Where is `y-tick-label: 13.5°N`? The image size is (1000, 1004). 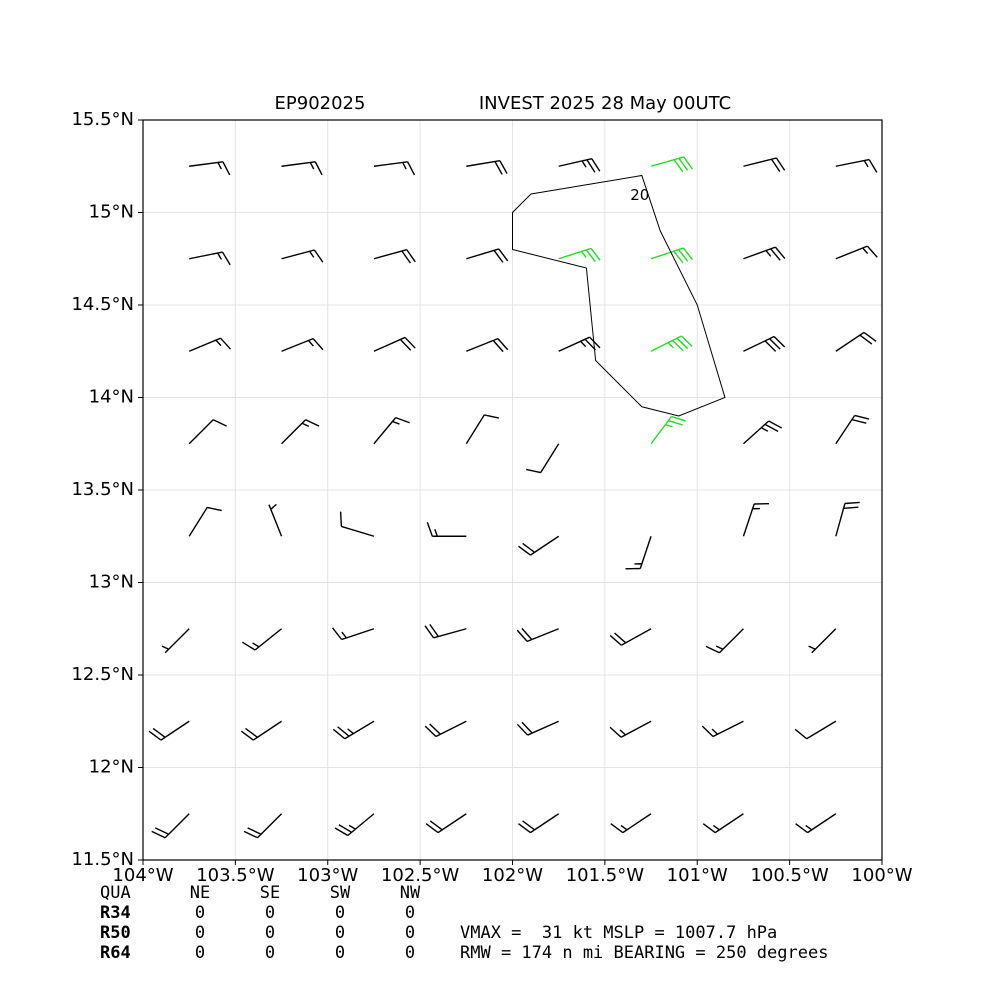 y-tick-label: 13.5°N is located at coordinates (102, 489).